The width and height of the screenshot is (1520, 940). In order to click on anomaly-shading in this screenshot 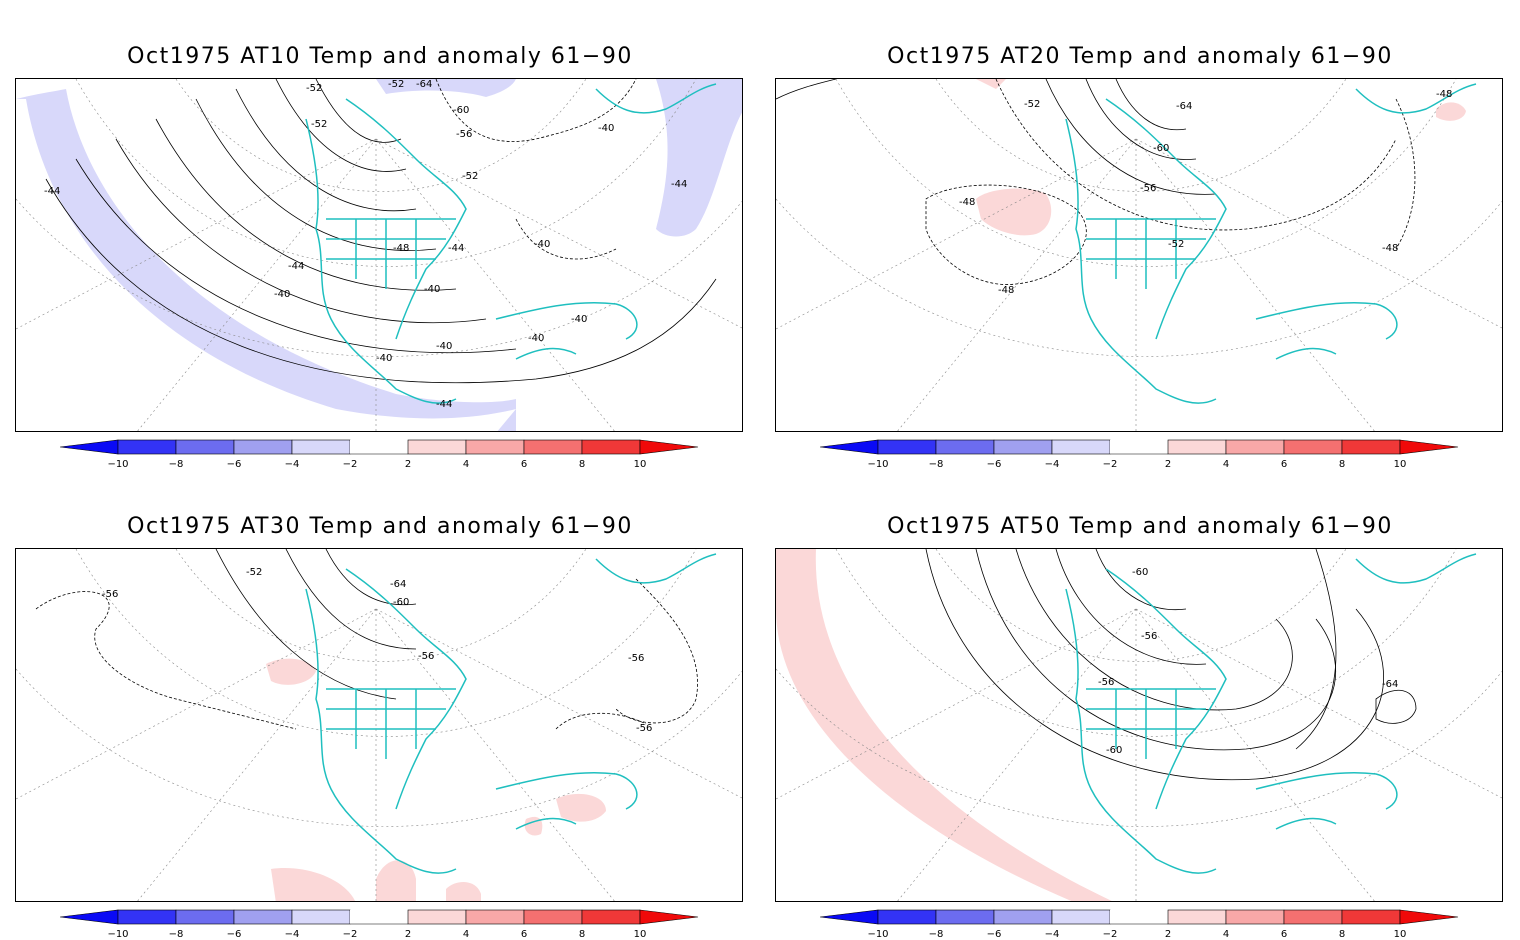, I will do `click(944, 725)`.